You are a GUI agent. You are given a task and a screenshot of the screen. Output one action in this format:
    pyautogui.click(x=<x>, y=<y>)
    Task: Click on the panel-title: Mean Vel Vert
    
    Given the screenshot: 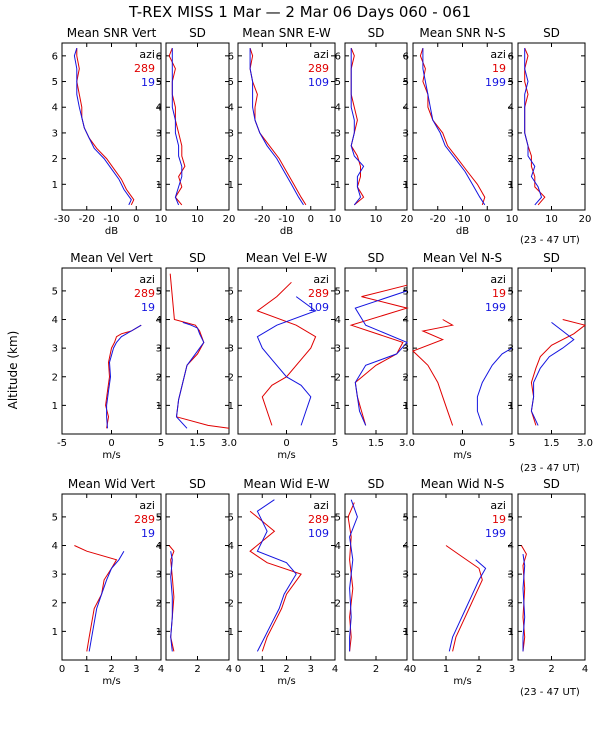 What is the action you would take?
    pyautogui.click(x=111, y=258)
    